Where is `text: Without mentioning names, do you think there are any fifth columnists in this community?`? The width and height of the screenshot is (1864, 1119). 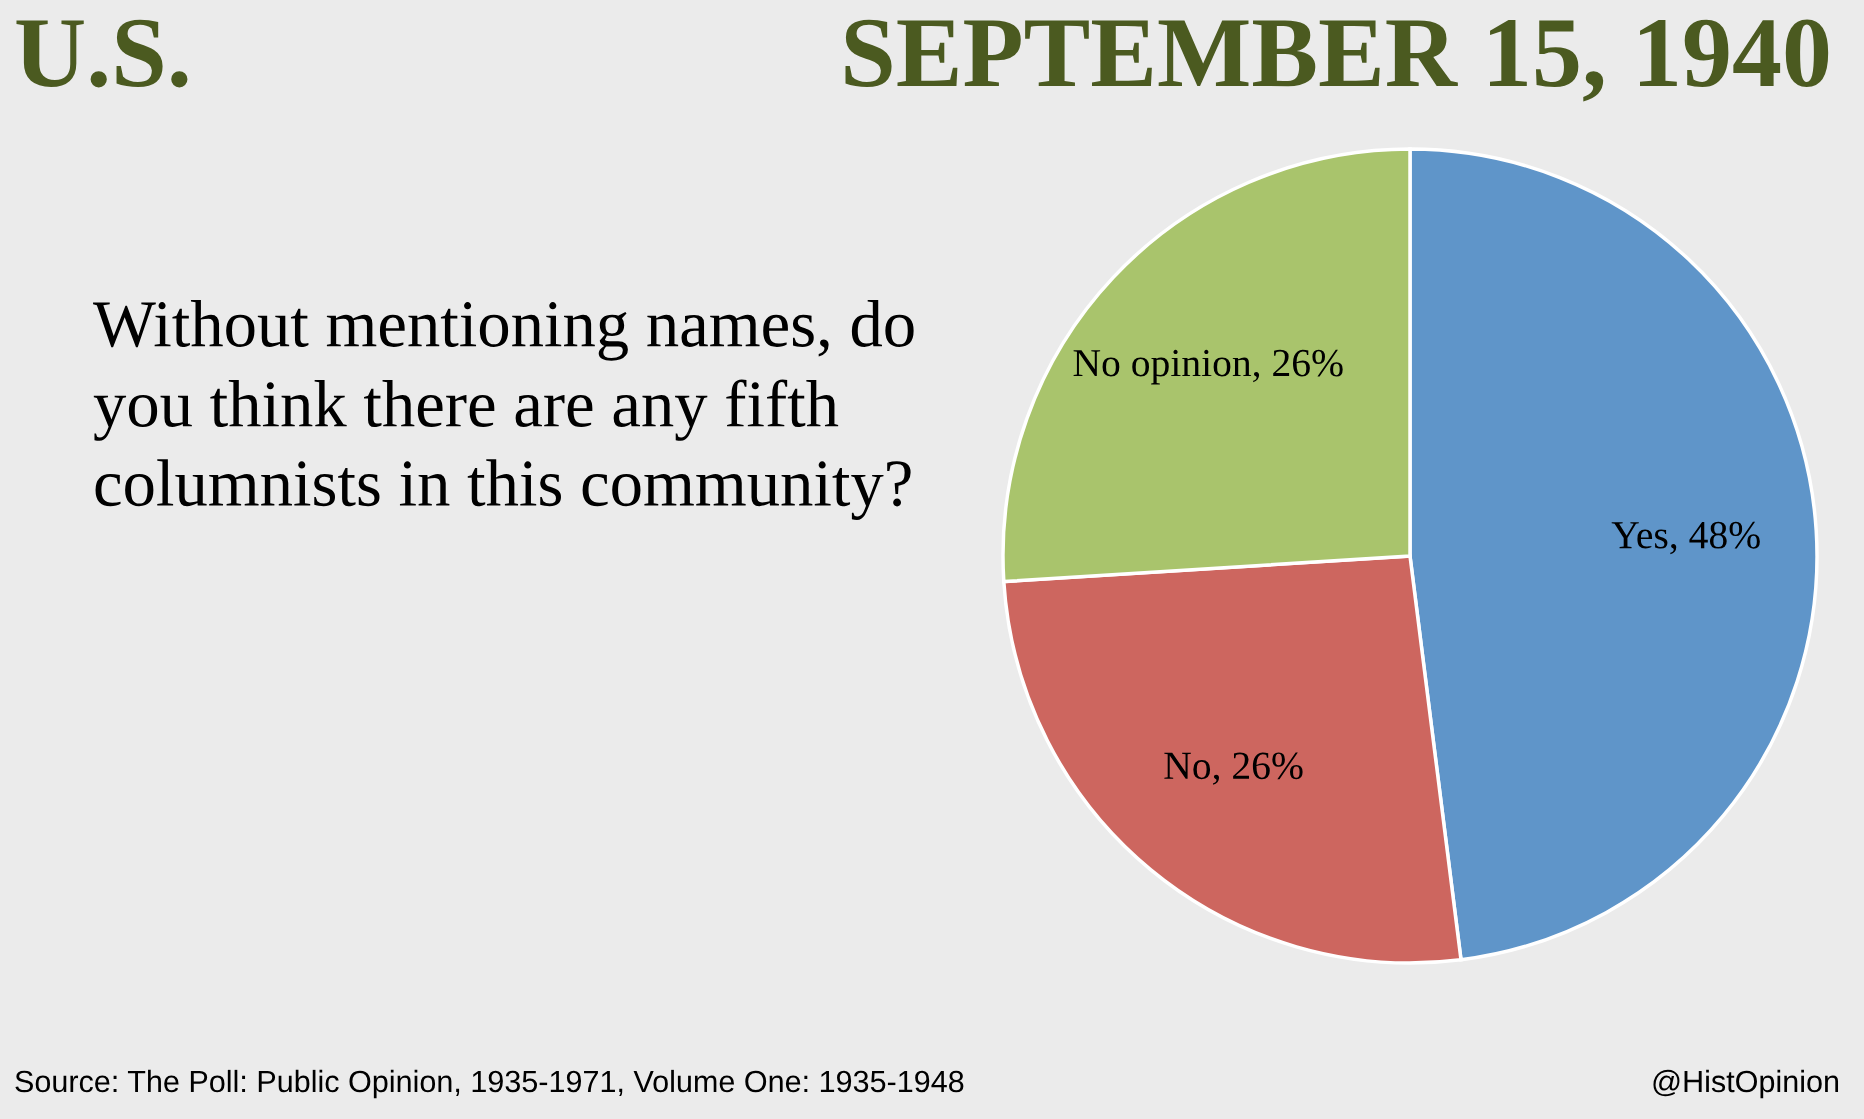
text: Without mentioning names, do you think there are any fifth columnists in this community? is located at coordinates (503, 410).